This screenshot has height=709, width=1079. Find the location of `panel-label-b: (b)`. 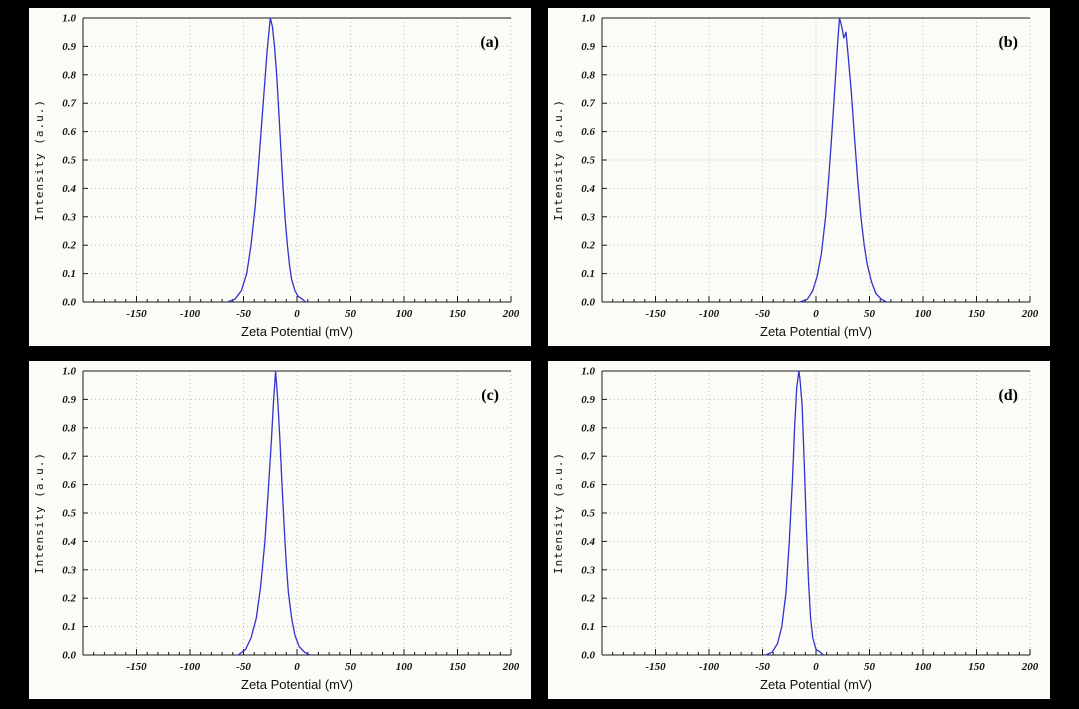

panel-label-b: (b) is located at coordinates (1008, 42).